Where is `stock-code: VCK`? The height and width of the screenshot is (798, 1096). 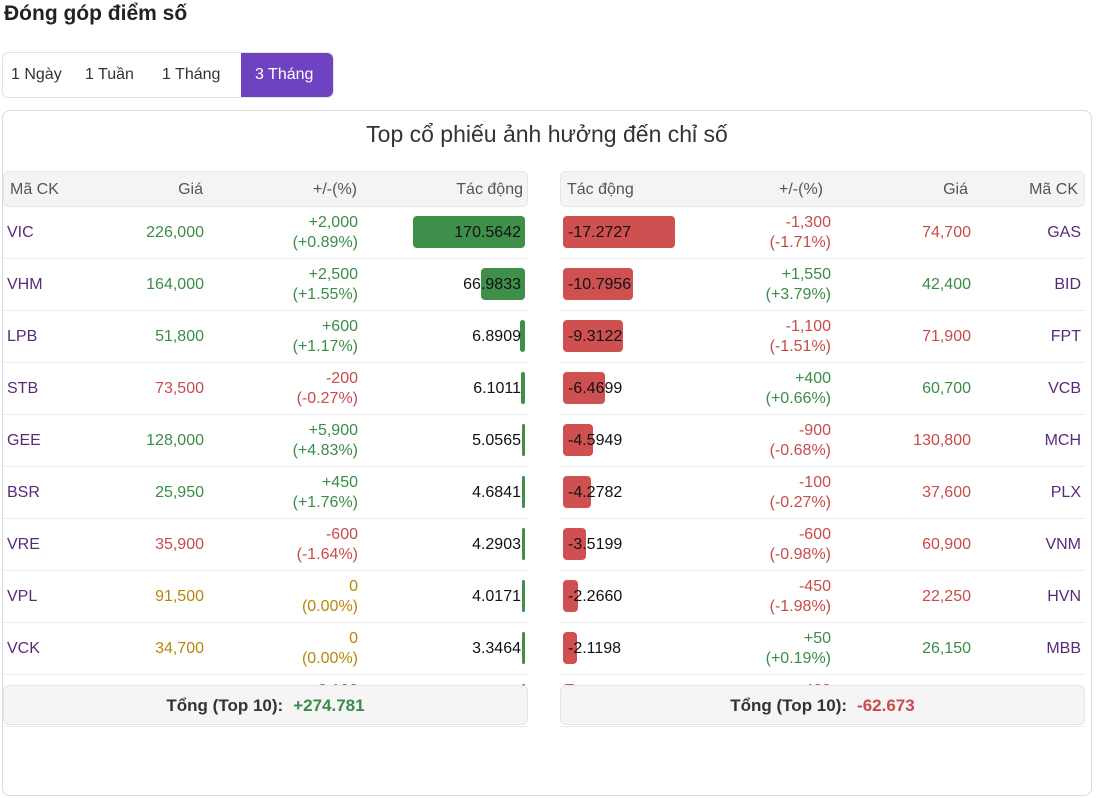
stock-code: VCK is located at coordinates (23, 648).